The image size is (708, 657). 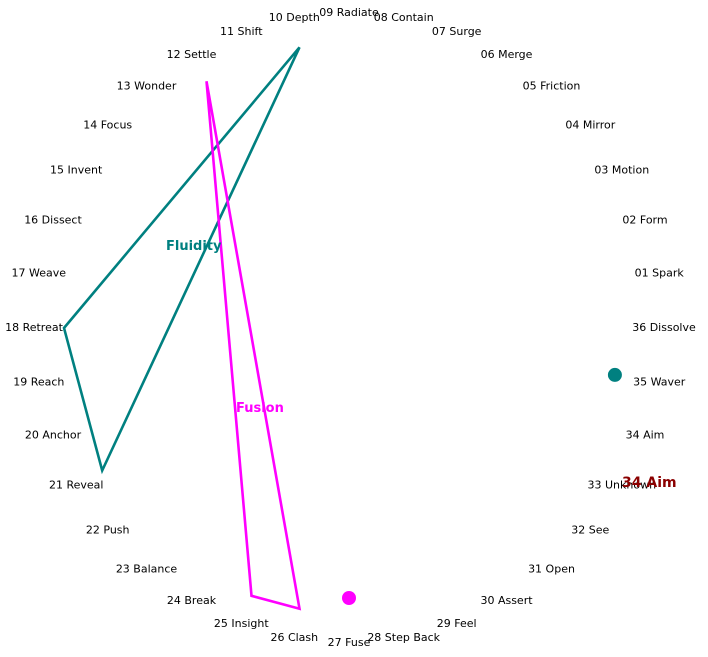 I want to click on fluidity-shape-label: Fluidity, so click(x=194, y=246).